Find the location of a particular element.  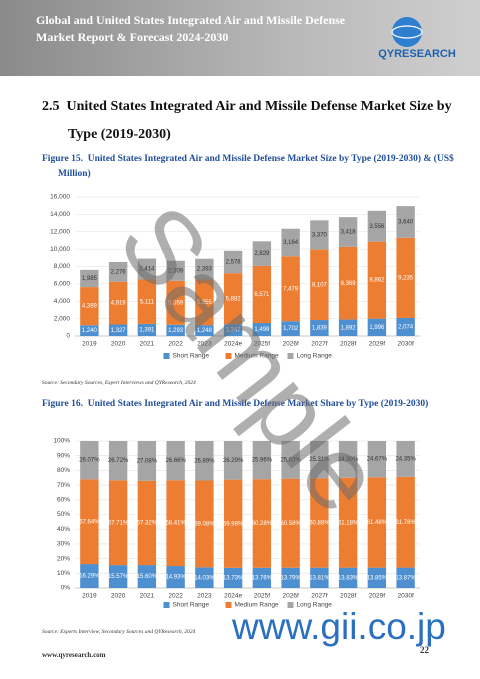

legend-label: Medium Range is located at coordinates (257, 356).